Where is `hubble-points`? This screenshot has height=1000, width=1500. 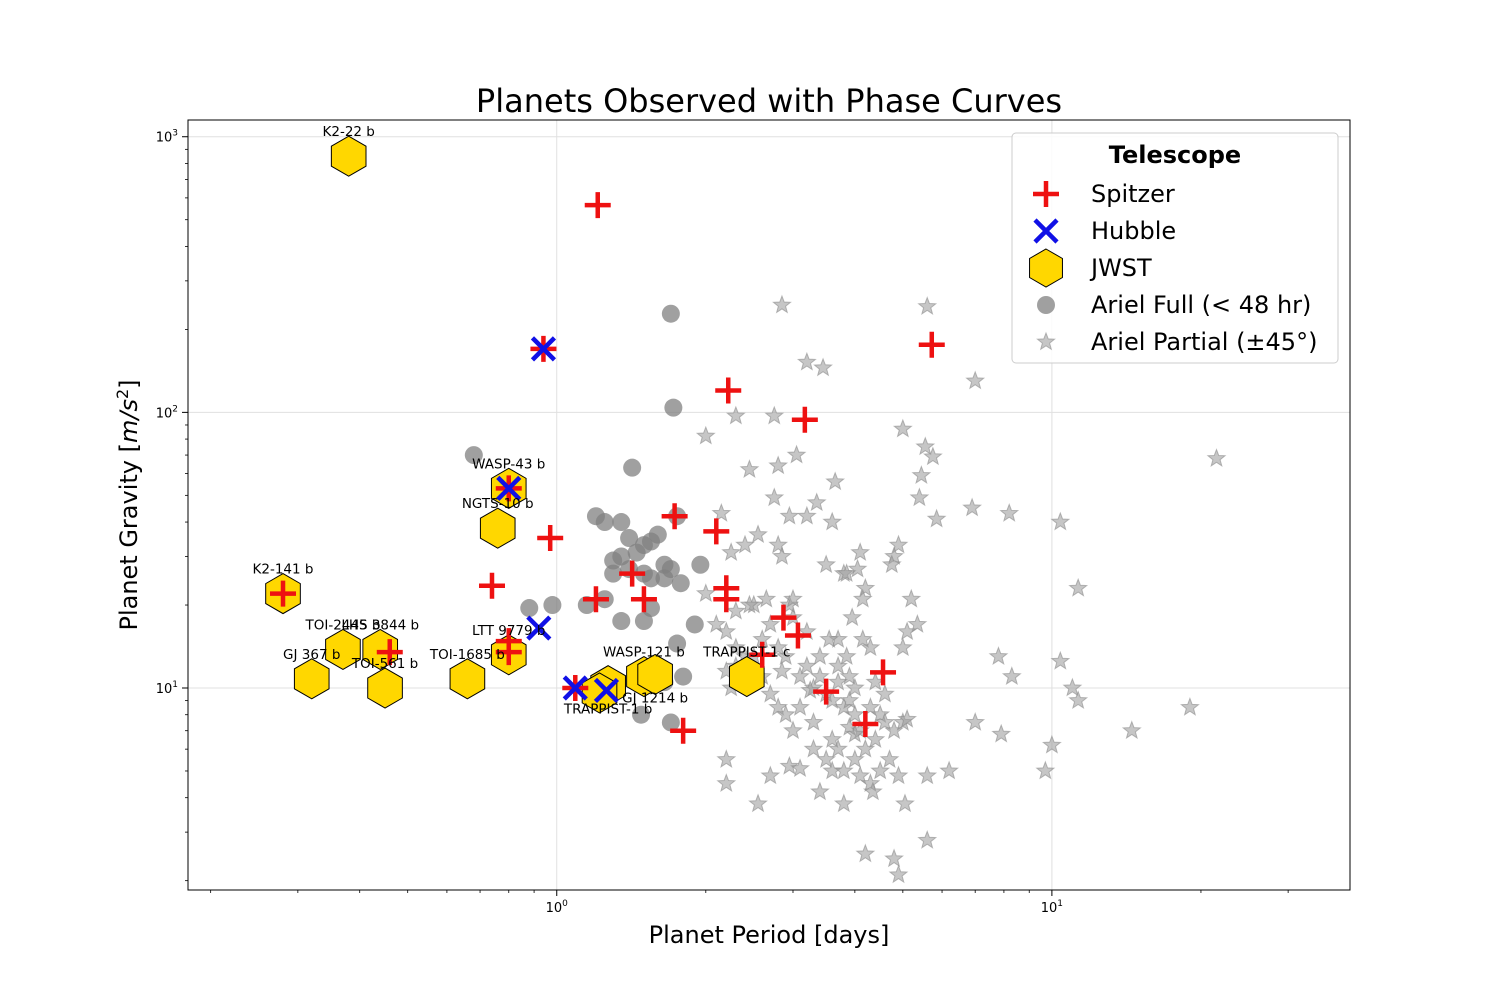 hubble-points is located at coordinates (558, 520).